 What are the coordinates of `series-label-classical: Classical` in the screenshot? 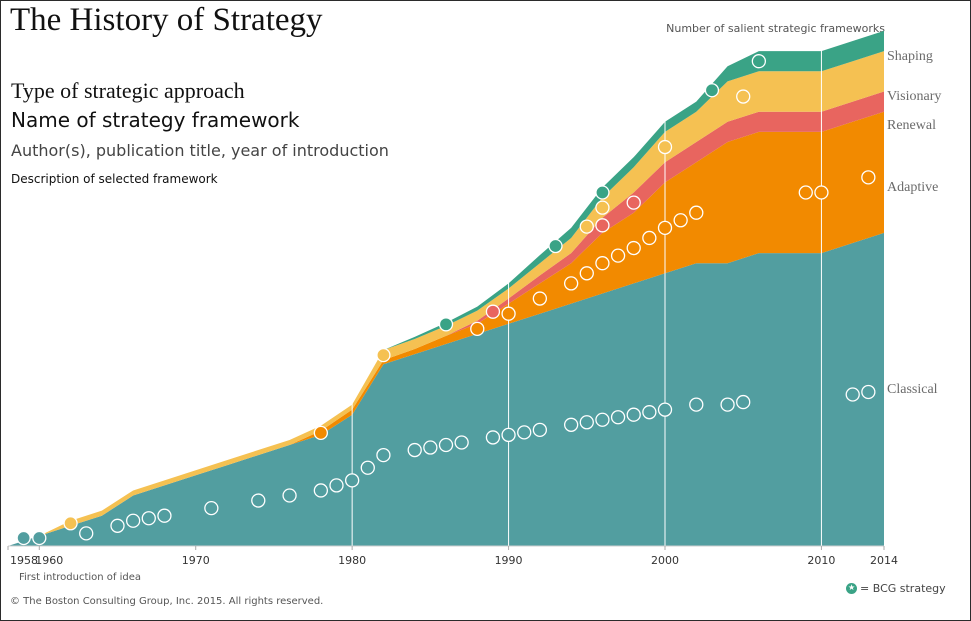 It's located at (912, 389).